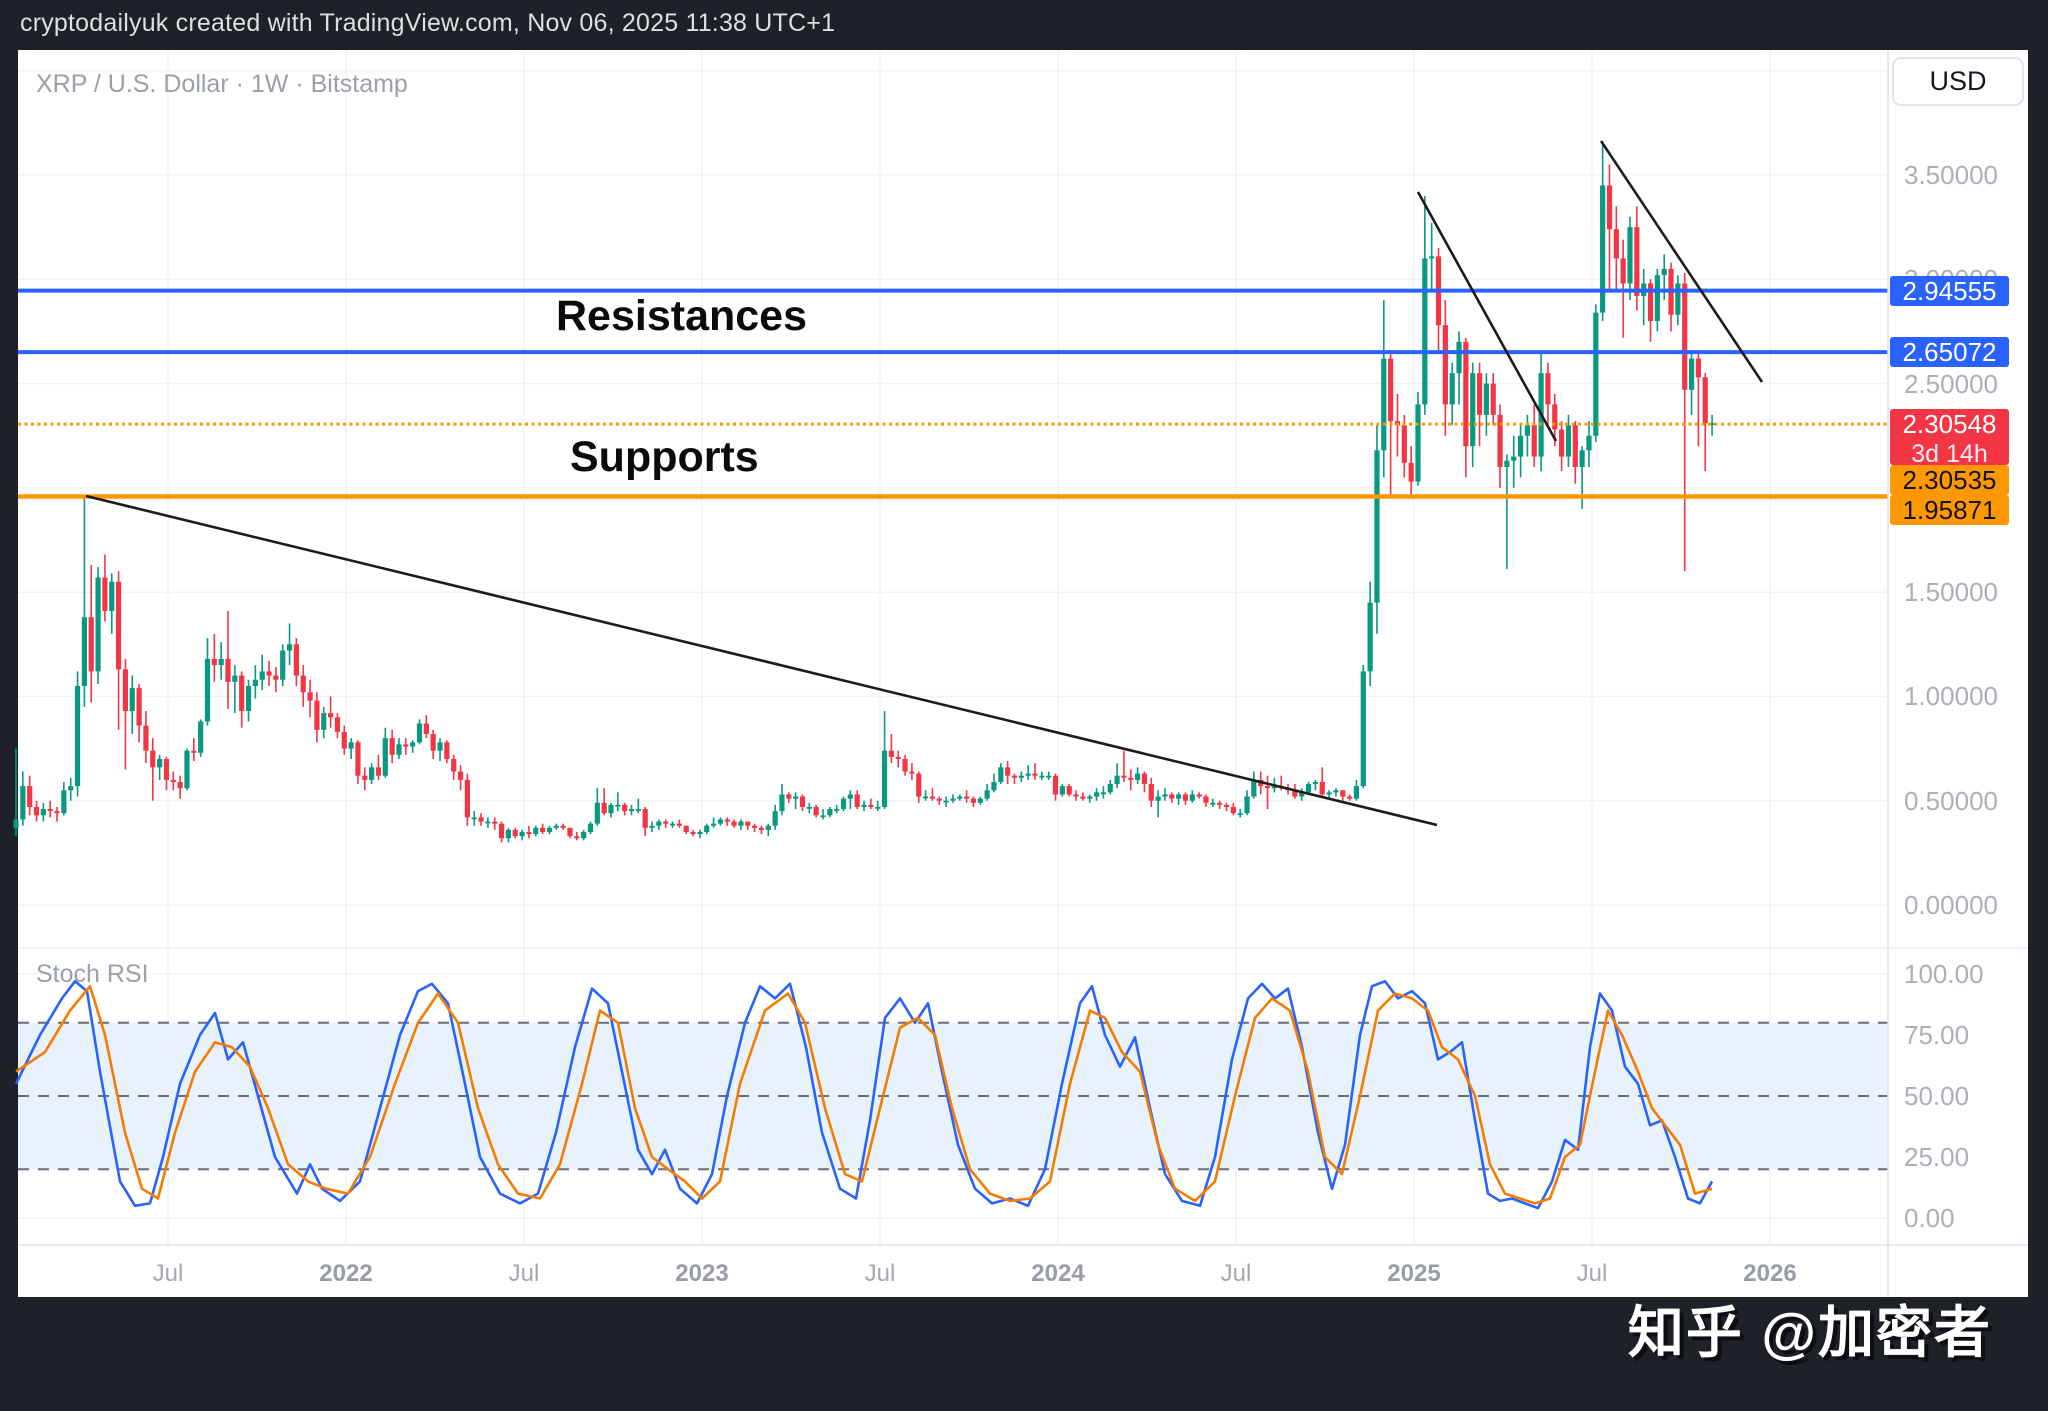 This screenshot has width=2048, height=1411. Describe the element at coordinates (1024, 1354) in the screenshot. I see `footer-bar: TradingView` at that location.